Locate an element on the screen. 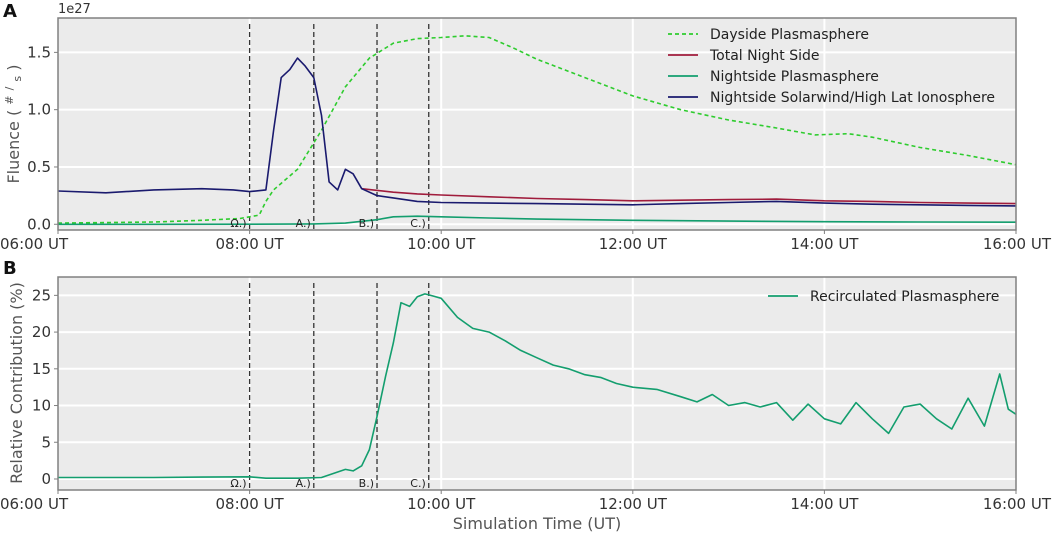 The height and width of the screenshot is (534, 1052). y-label-a-close: ) is located at coordinates (13, 67).